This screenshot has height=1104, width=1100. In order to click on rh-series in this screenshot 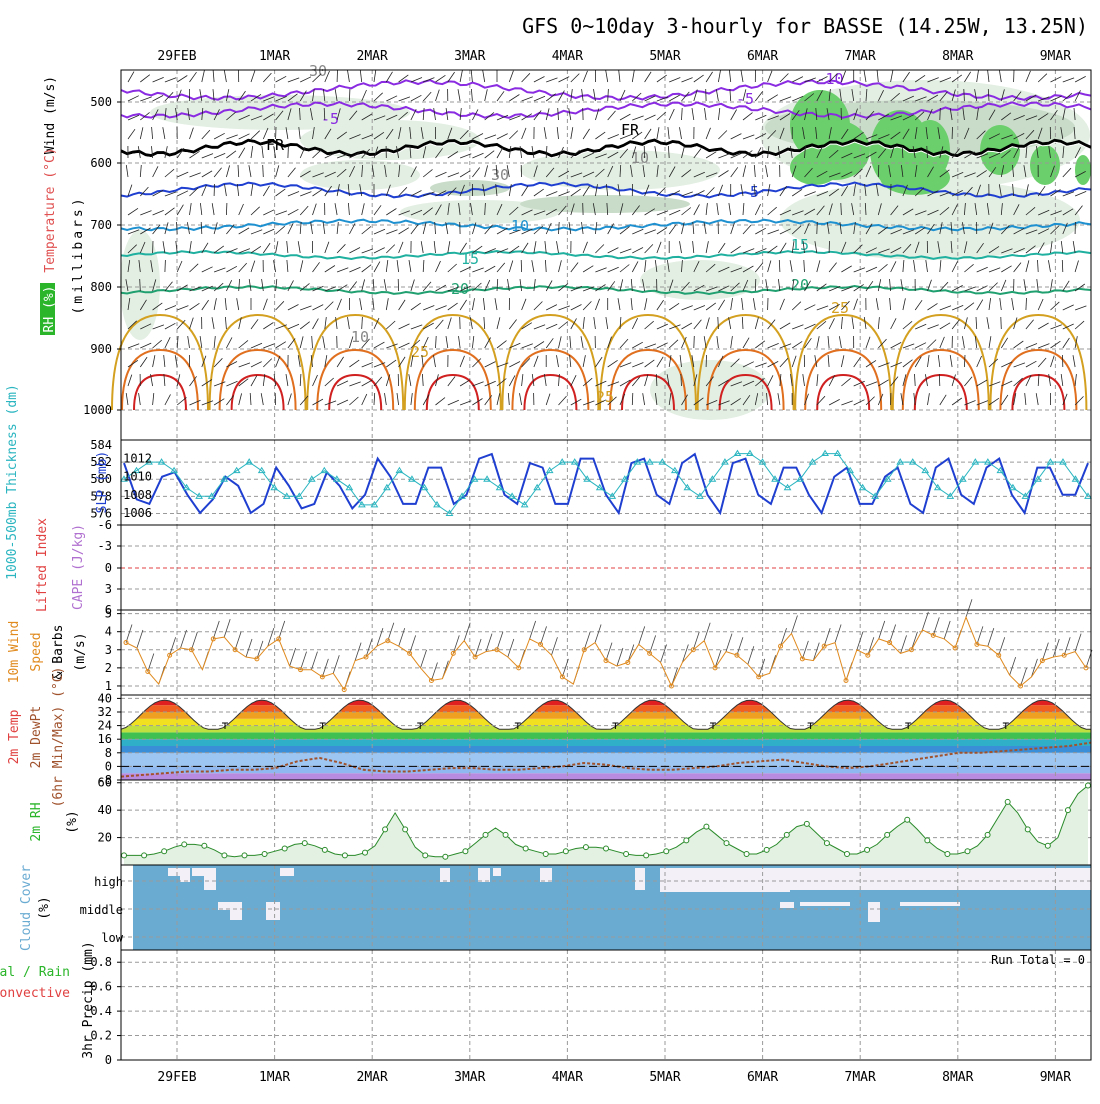, I will do `click(606, 824)`.